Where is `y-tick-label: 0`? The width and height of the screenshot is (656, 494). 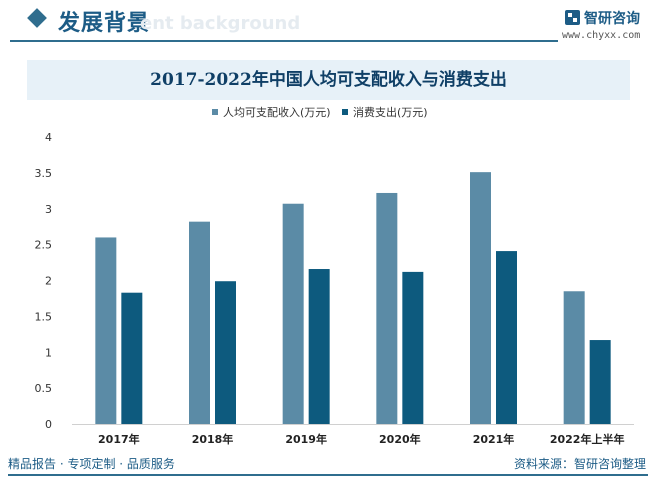 y-tick-label: 0 is located at coordinates (48, 424).